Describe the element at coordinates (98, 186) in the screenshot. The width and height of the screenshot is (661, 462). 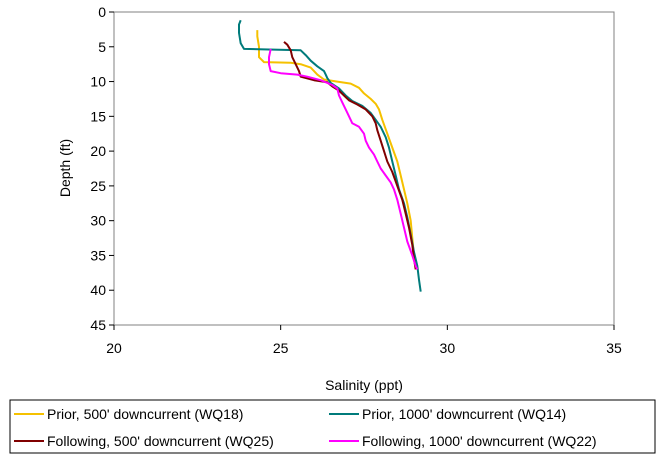
I see `y-tick-label: 25` at that location.